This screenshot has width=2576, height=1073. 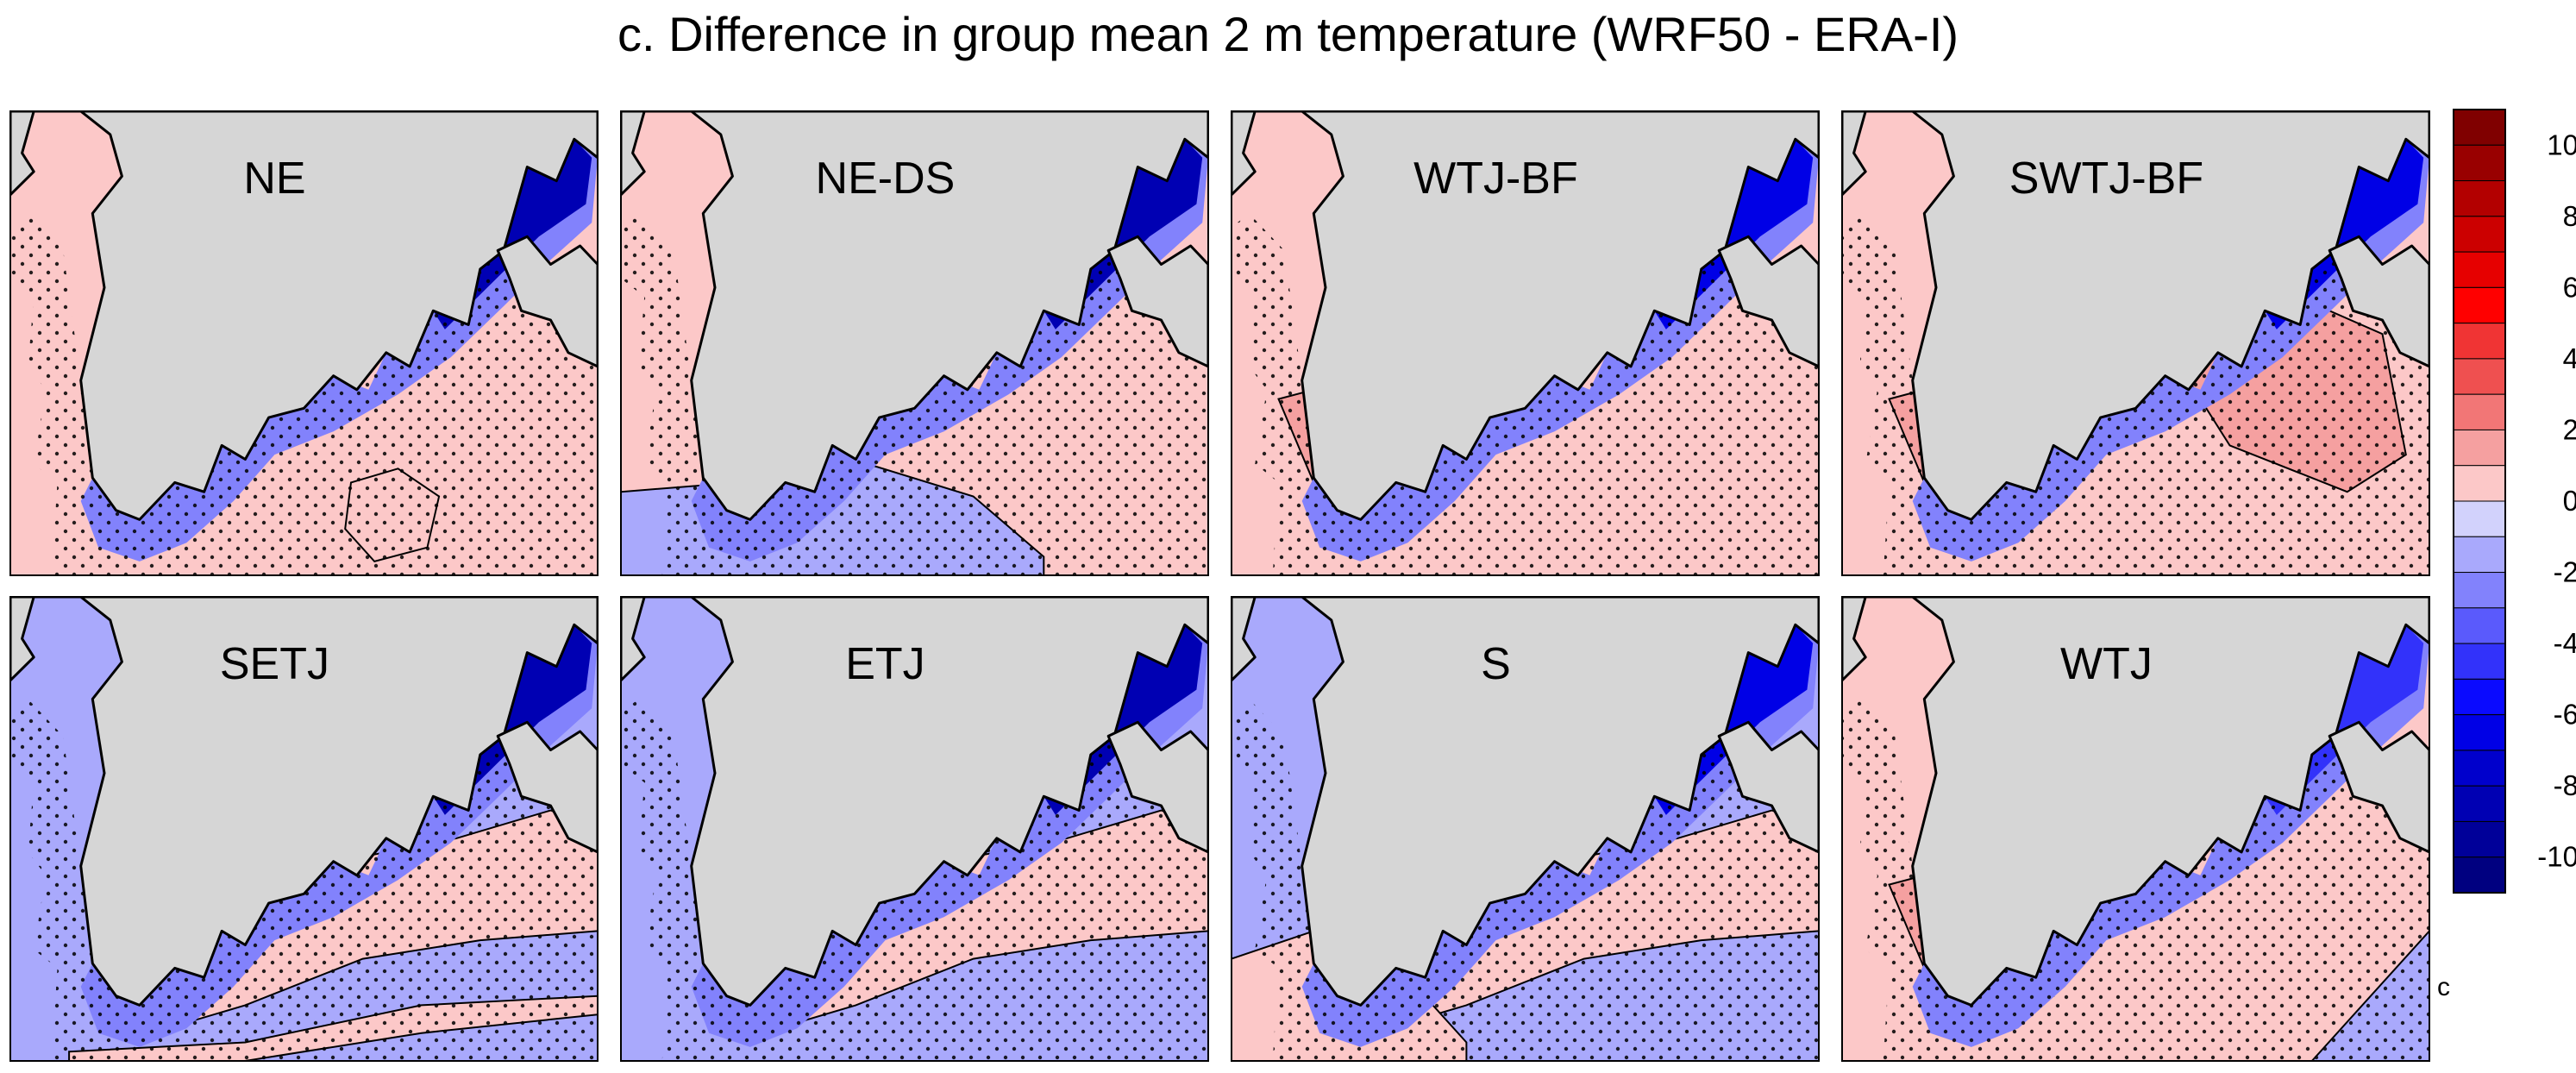 I want to click on map-panel-ne-ds: NE-DS, so click(x=914, y=343).